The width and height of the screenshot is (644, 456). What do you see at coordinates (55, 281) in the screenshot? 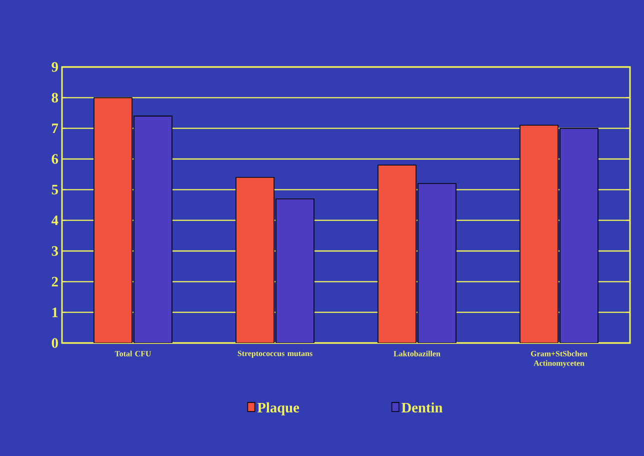
I see `y-tick-label: 2` at bounding box center [55, 281].